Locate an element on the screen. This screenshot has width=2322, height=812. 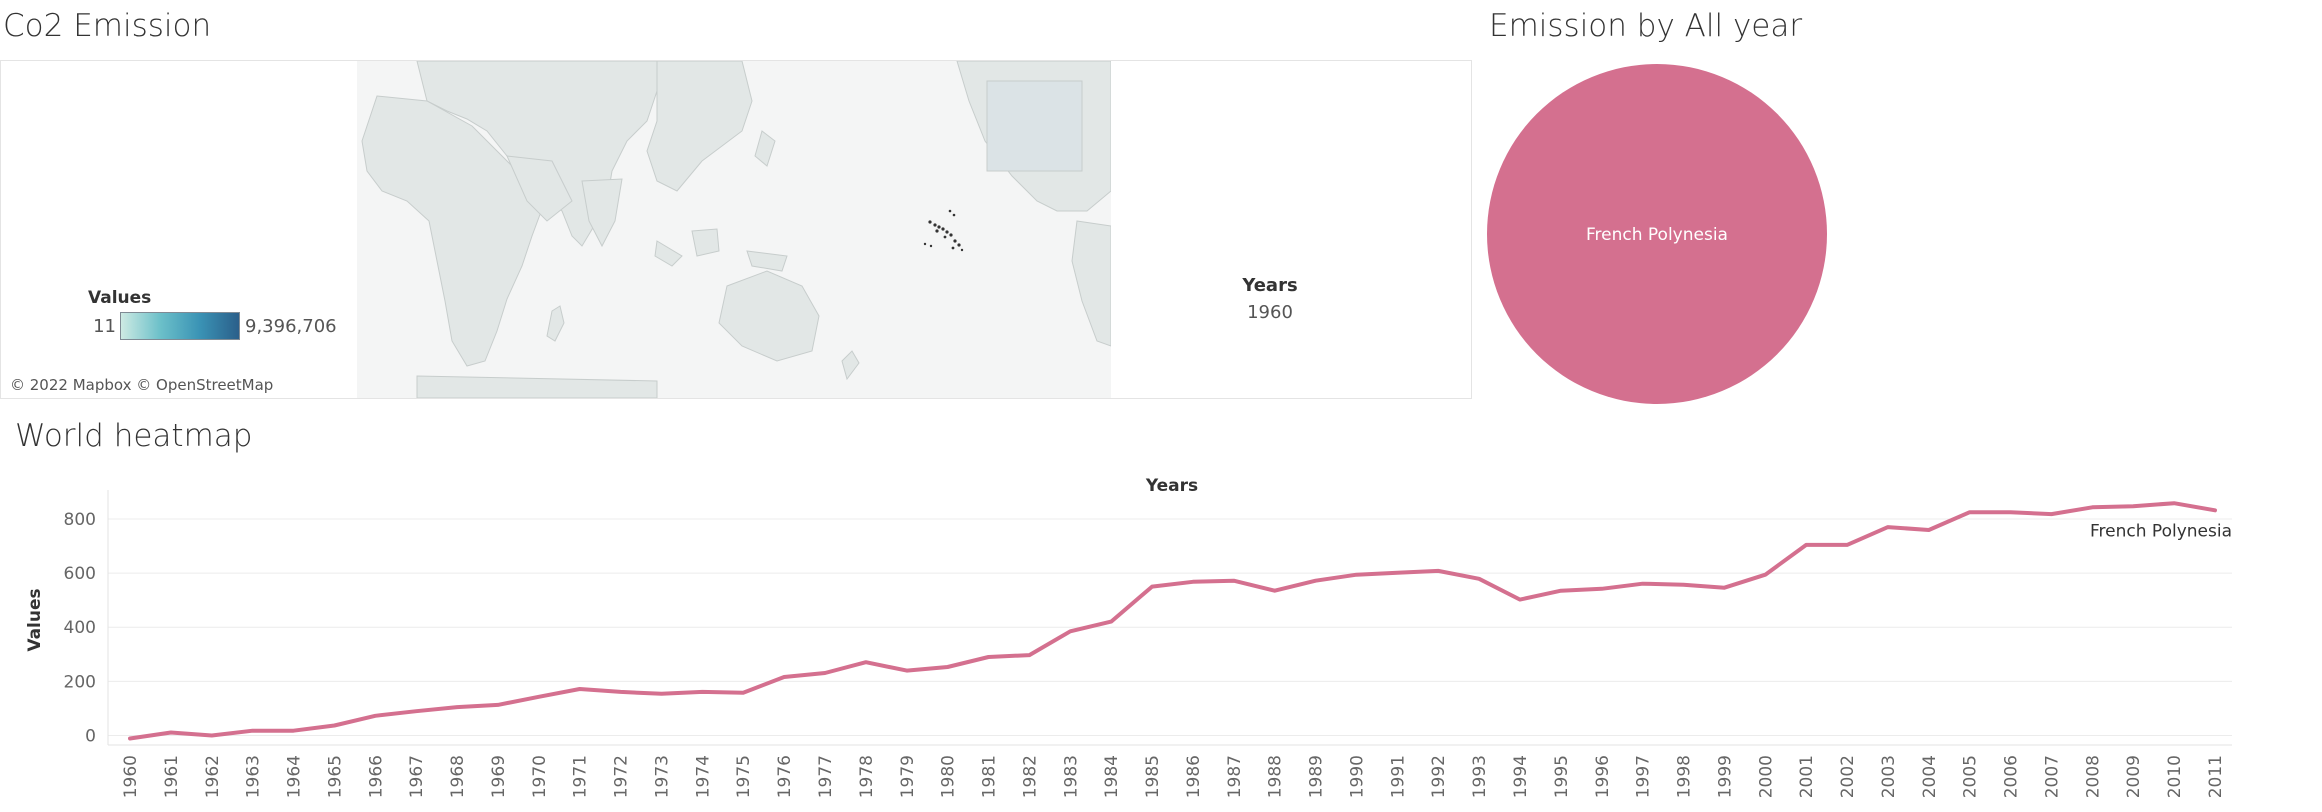
x-tick-label: 2006 is located at coordinates (2012, 776).